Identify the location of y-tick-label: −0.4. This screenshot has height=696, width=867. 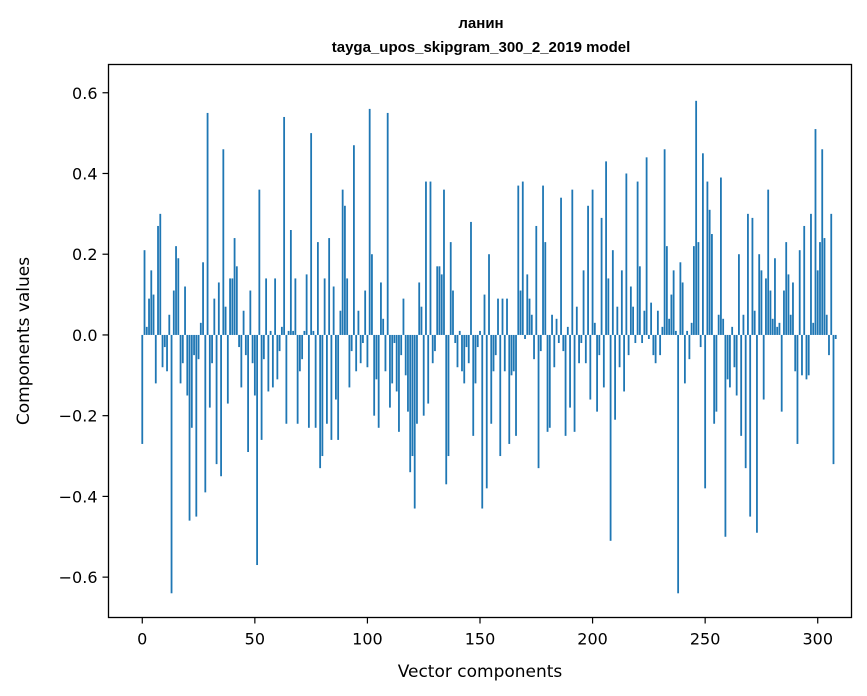
(78, 496).